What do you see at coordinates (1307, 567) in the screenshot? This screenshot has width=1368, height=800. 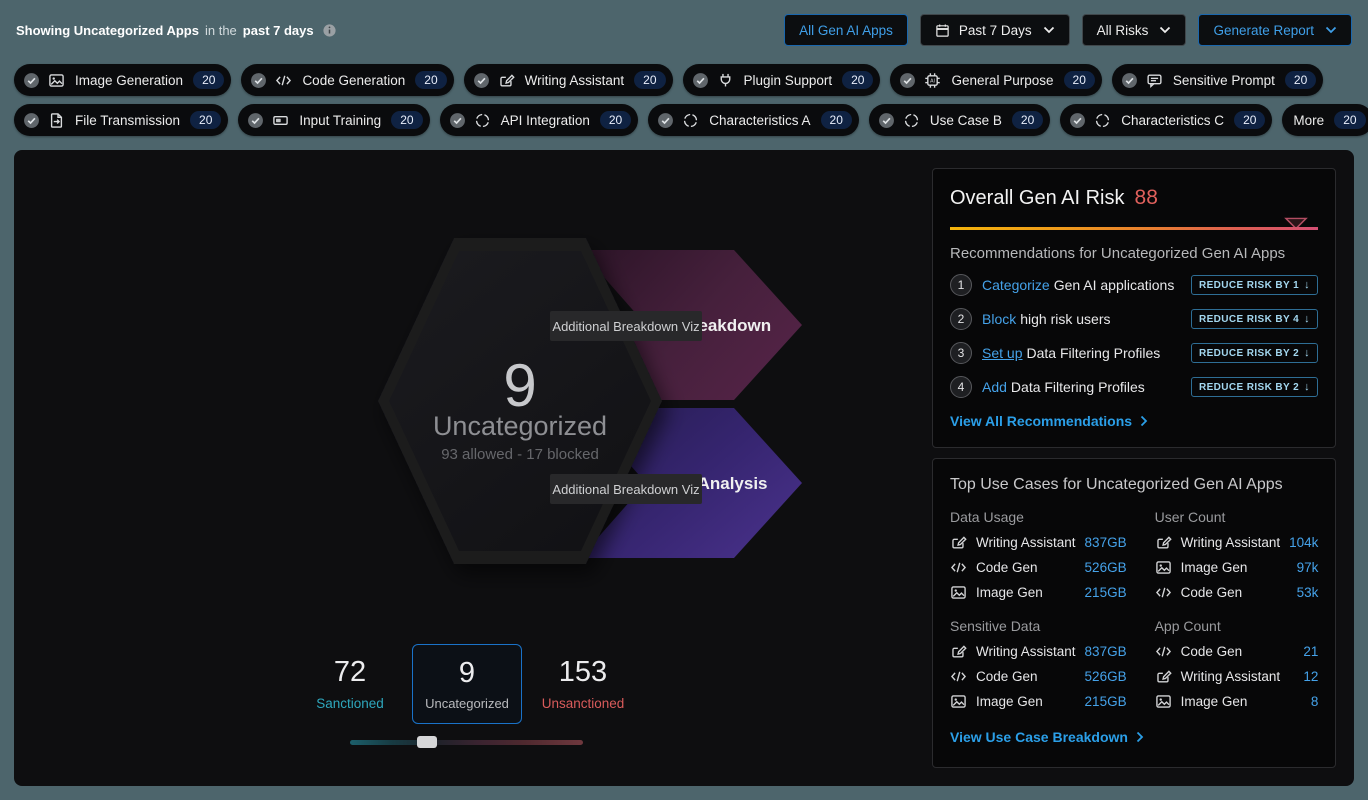 I see `use-case-value: 97k` at bounding box center [1307, 567].